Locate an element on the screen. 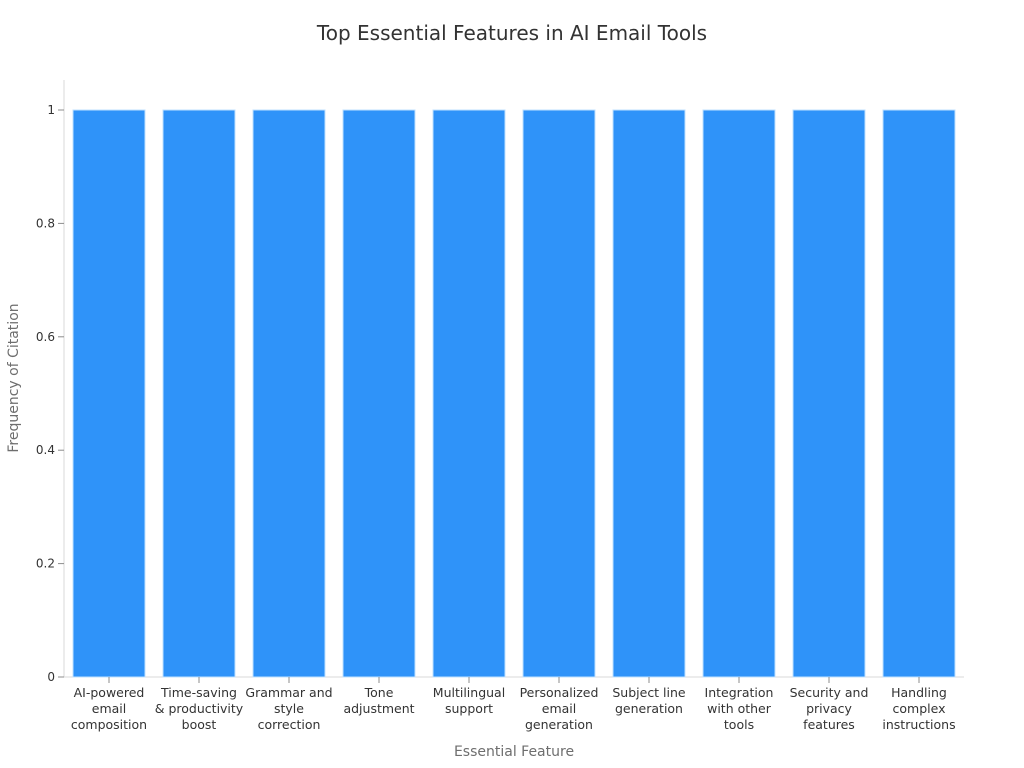 The height and width of the screenshot is (768, 1024). x-tick-label-line: composition is located at coordinates (109, 724).